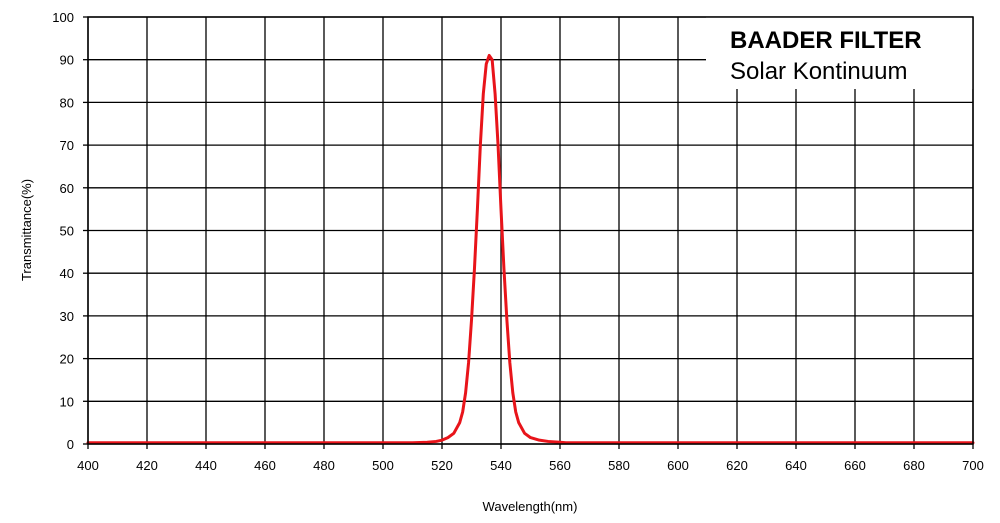 This screenshot has width=1000, height=523. What do you see at coordinates (265, 465) in the screenshot?
I see `x-tick-label: 460` at bounding box center [265, 465].